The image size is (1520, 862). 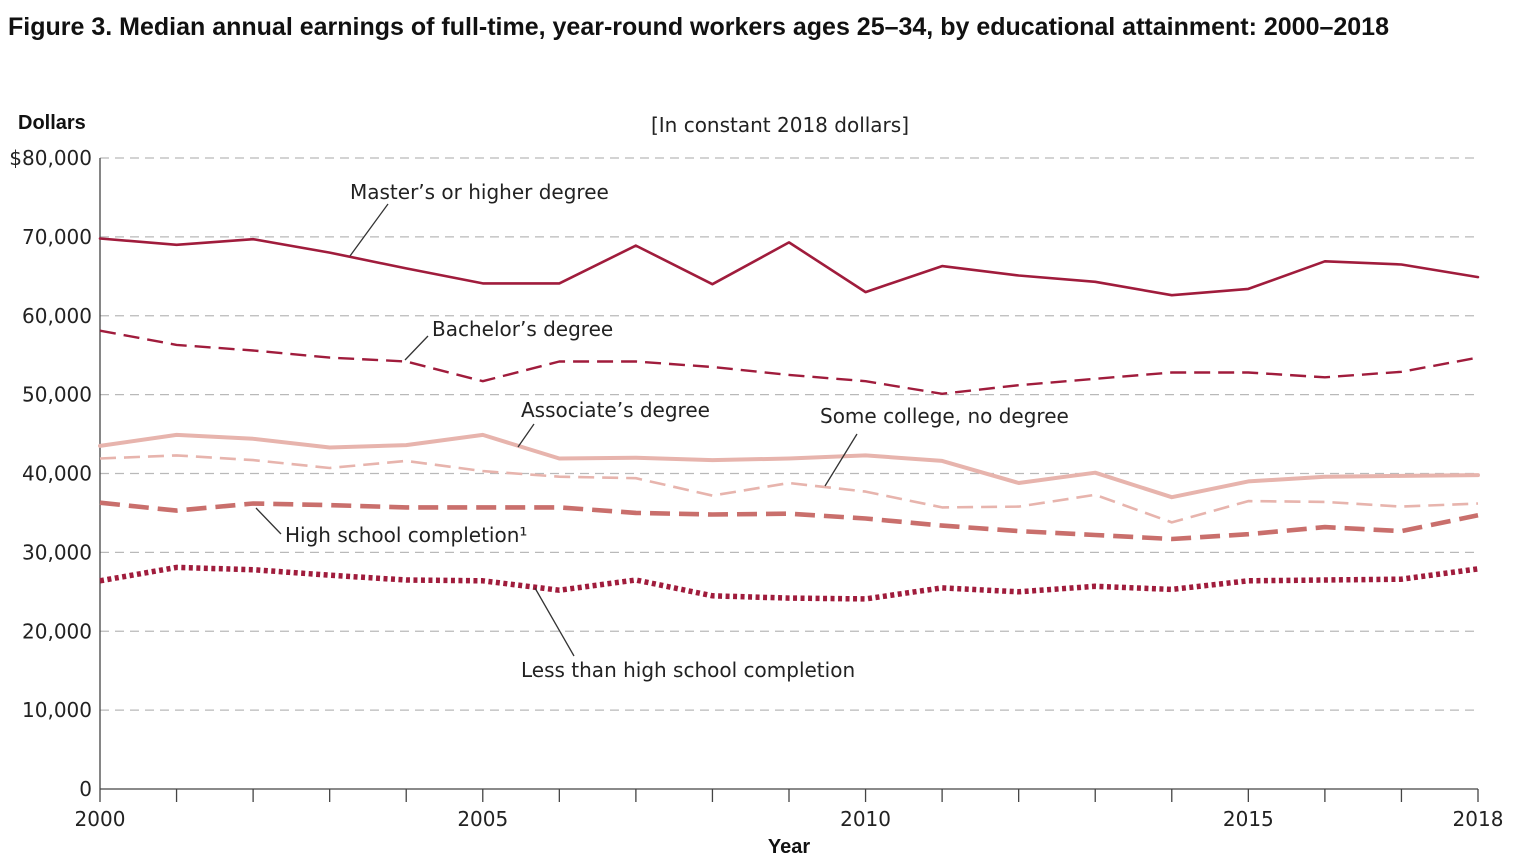 I want to click on y-tick-label: 50,000, so click(x=57, y=395).